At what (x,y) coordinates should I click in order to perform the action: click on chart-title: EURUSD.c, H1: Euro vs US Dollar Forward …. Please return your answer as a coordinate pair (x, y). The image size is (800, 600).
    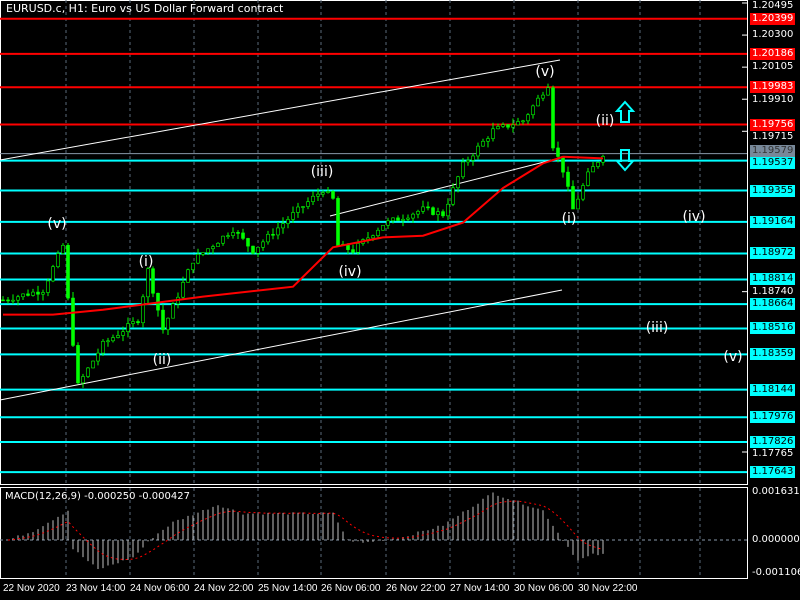
    Looking at the image, I should click on (145, 8).